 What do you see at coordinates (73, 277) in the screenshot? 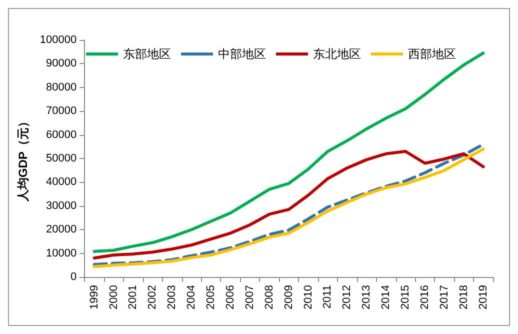
I see `y-tick-label: 0` at bounding box center [73, 277].